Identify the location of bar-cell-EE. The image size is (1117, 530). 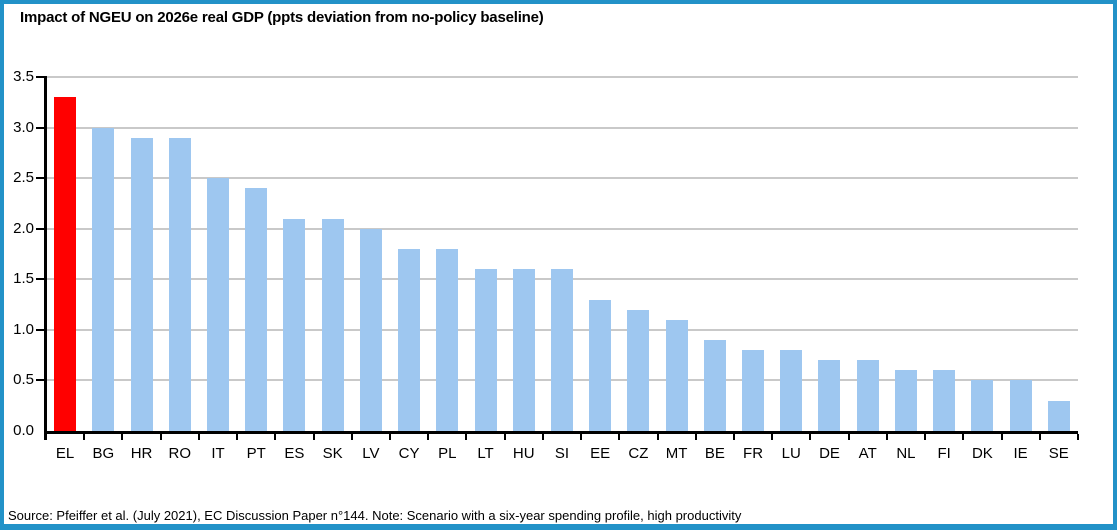
(600, 254).